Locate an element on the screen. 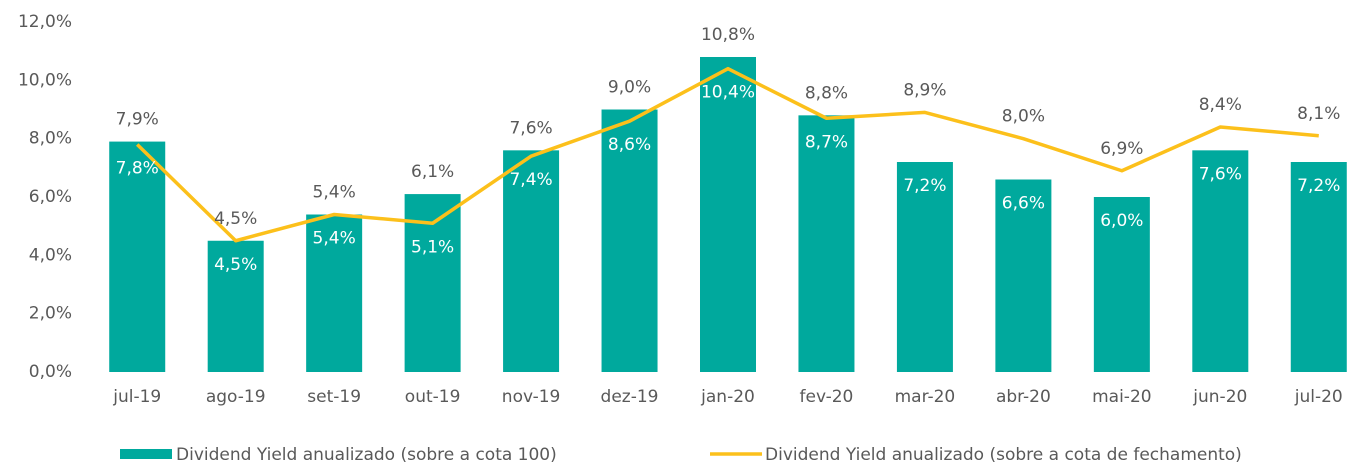 This screenshot has width=1370, height=475. y-tick-label: 6,0% is located at coordinates (50, 197).